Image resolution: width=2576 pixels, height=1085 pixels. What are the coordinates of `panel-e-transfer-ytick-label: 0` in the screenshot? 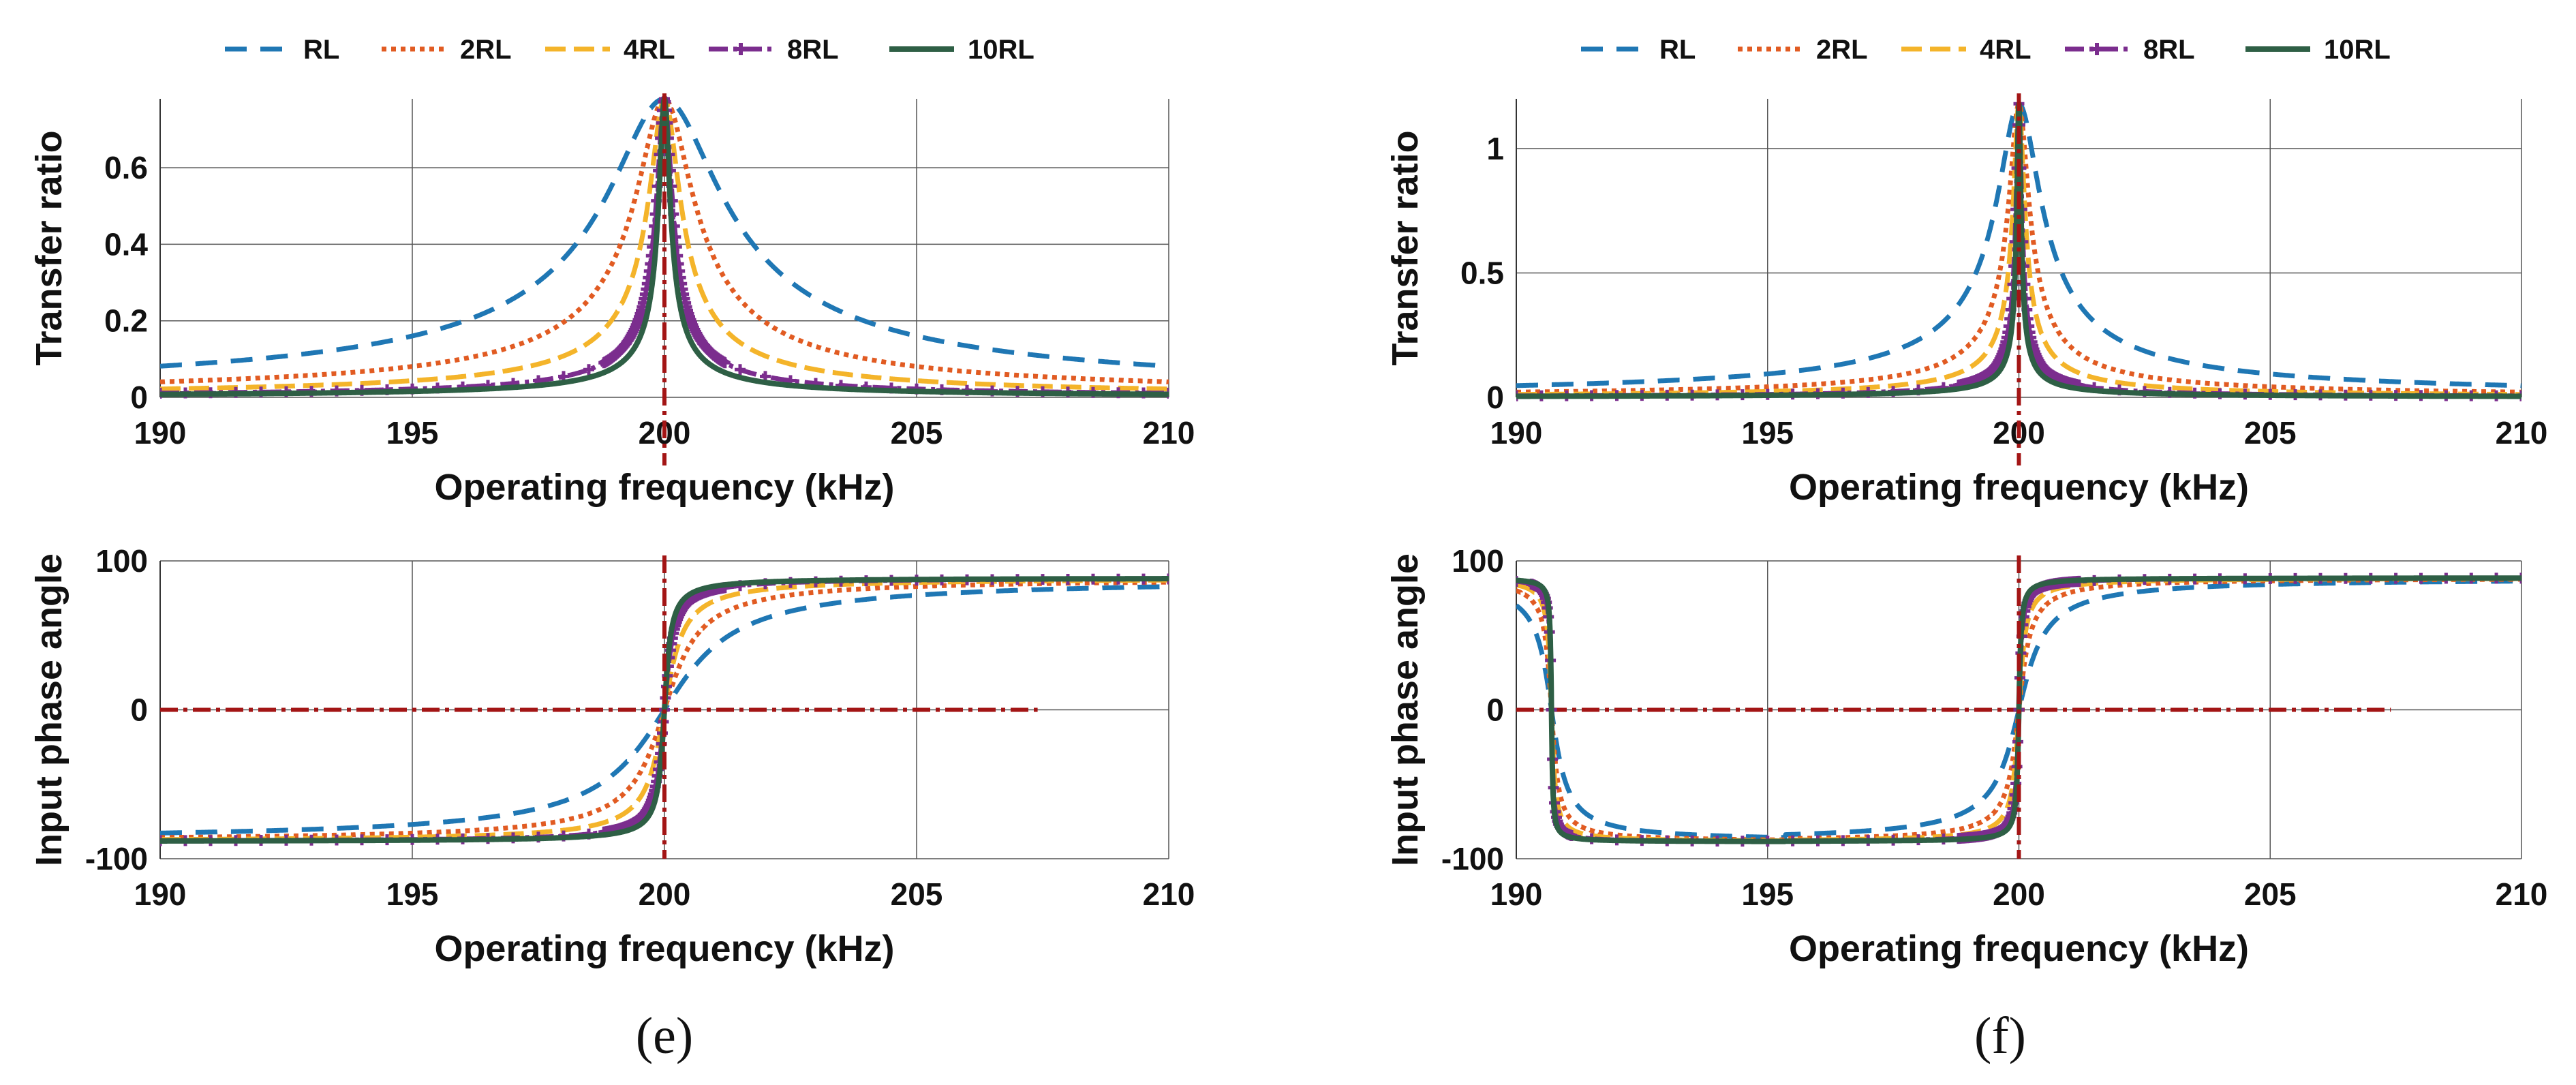 It's located at (139, 397).